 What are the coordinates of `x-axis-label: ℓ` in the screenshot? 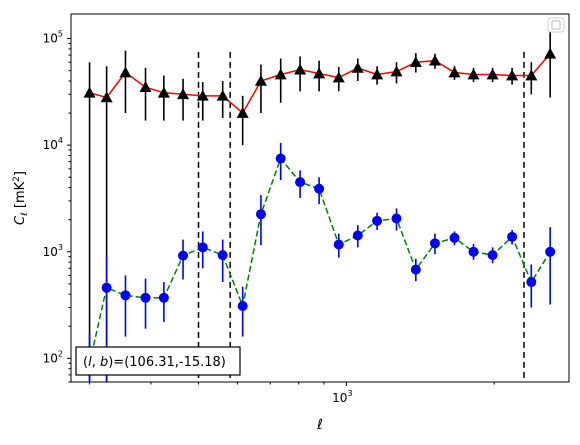 It's located at (319, 425).